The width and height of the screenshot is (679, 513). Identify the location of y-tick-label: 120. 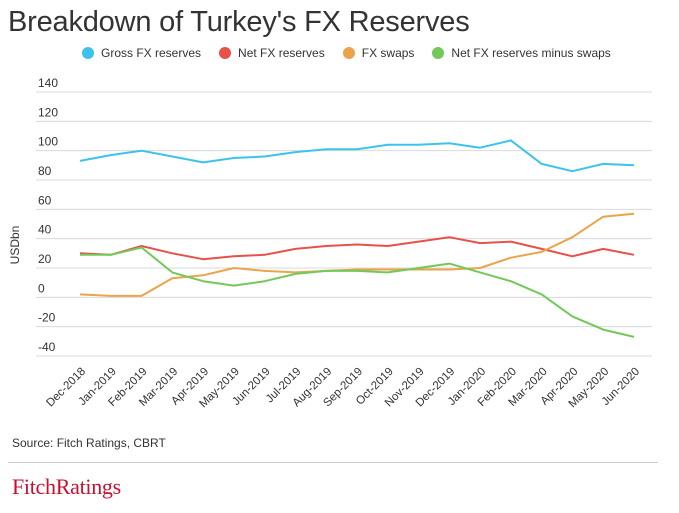
(48, 112).